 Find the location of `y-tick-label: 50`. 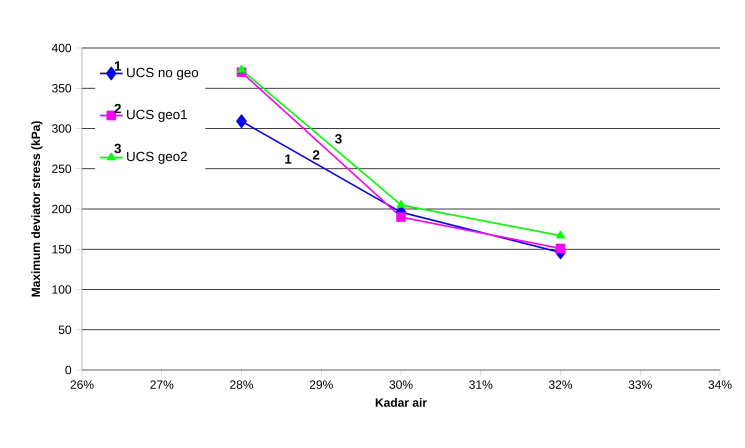

y-tick-label: 50 is located at coordinates (65, 329).